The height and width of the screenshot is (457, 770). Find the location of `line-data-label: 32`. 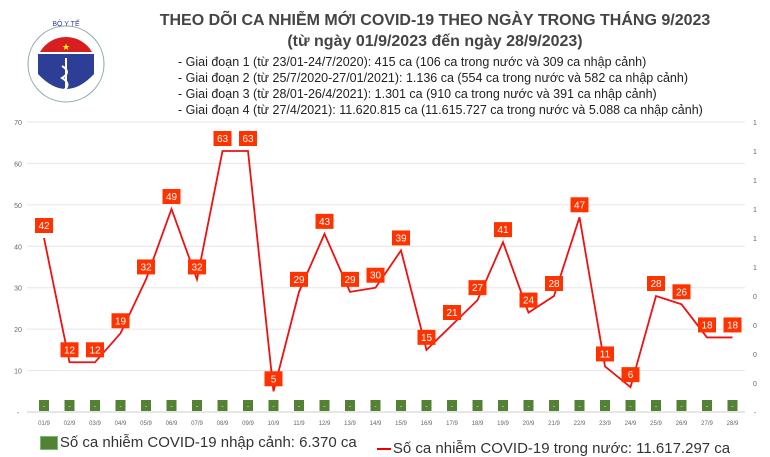

line-data-label: 32 is located at coordinates (146, 267).